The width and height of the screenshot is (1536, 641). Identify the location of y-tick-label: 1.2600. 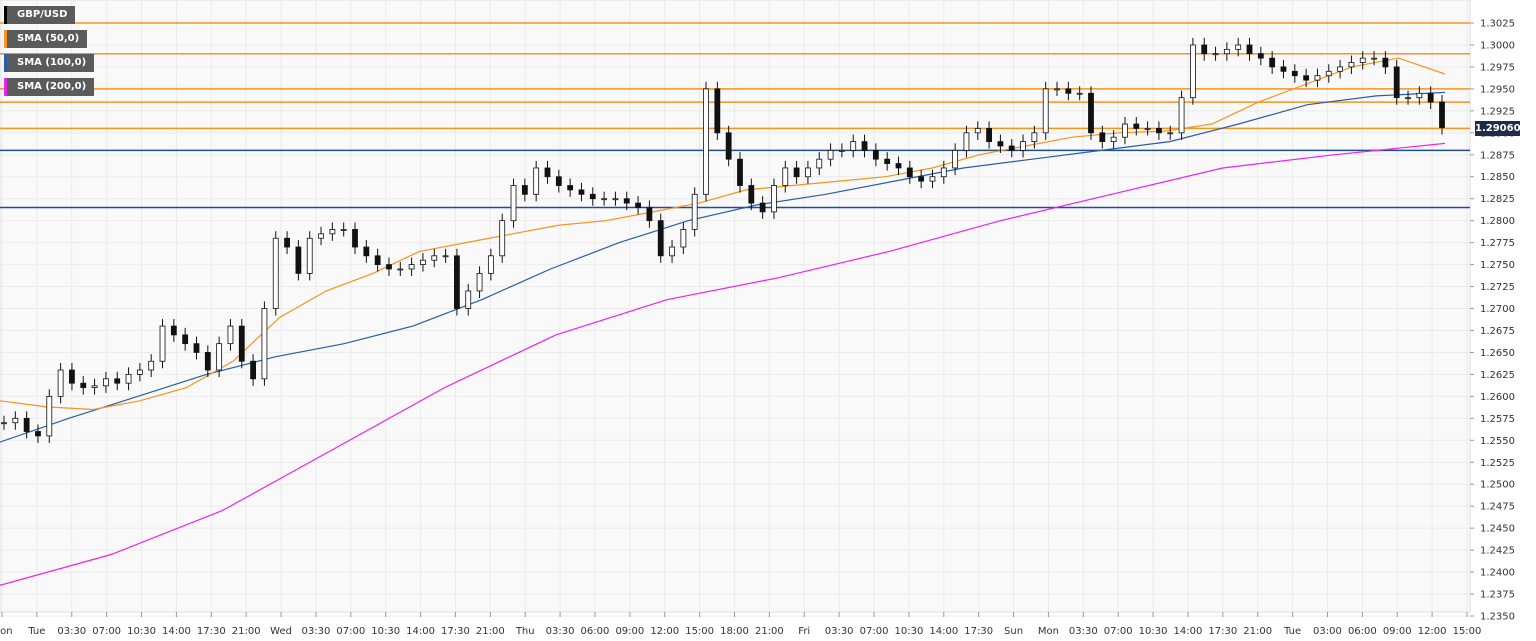
(1497, 397).